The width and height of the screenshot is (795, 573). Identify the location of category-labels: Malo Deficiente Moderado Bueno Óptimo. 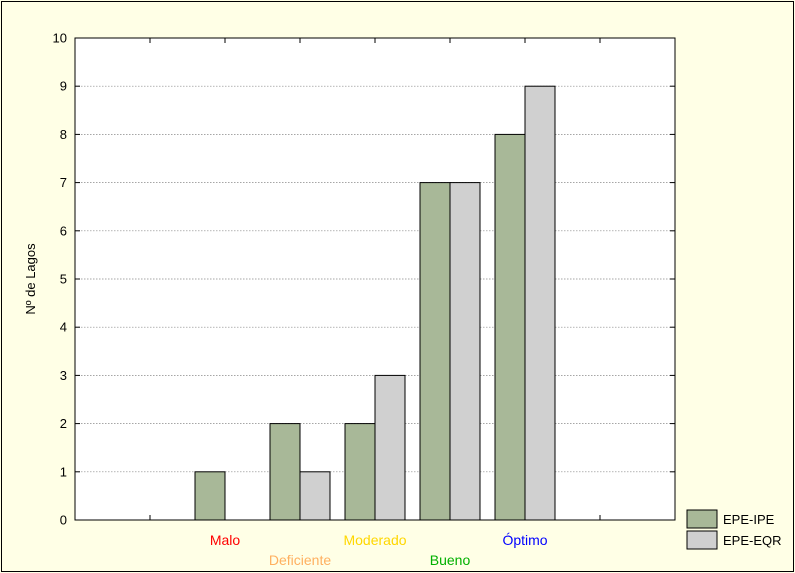
(379, 550).